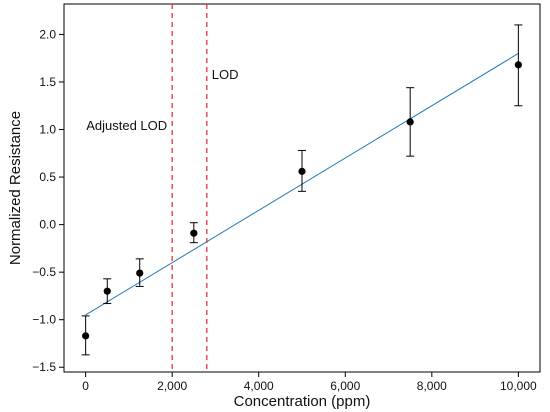 This screenshot has width=550, height=412. Describe the element at coordinates (302, 401) in the screenshot. I see `x-axis-label: Concentration (ppm)` at that location.